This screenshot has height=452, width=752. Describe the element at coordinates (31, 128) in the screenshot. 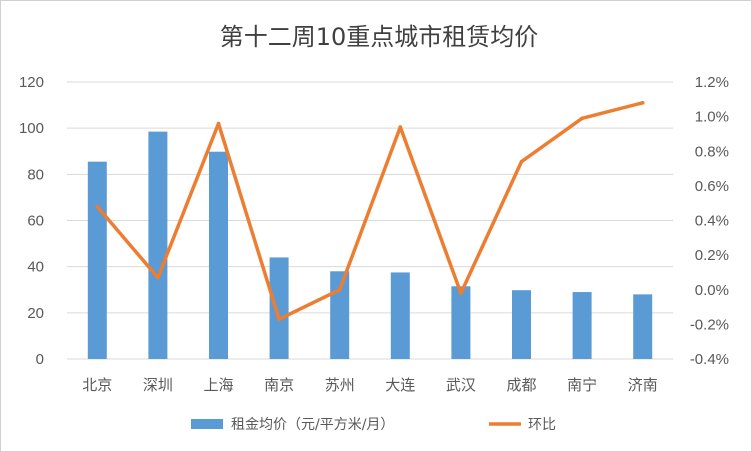

I see `y-left-tick-label: 100` at that location.